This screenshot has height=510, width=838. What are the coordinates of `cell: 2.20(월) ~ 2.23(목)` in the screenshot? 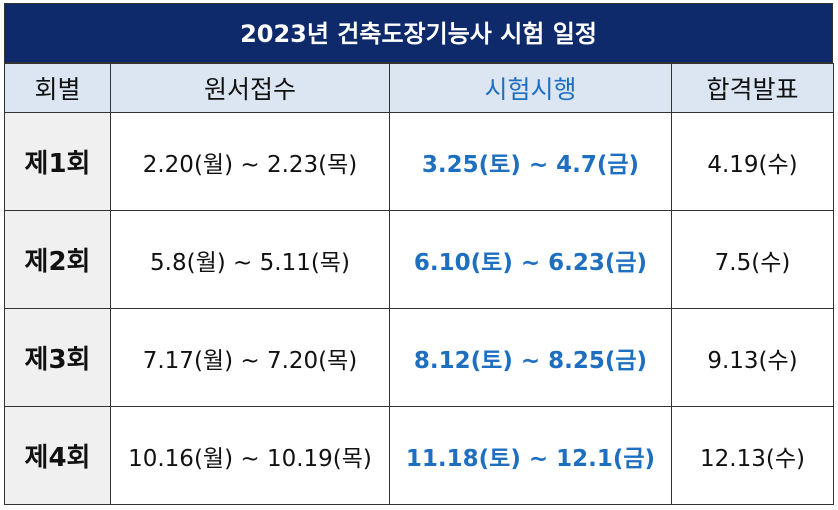 It's located at (250, 161).